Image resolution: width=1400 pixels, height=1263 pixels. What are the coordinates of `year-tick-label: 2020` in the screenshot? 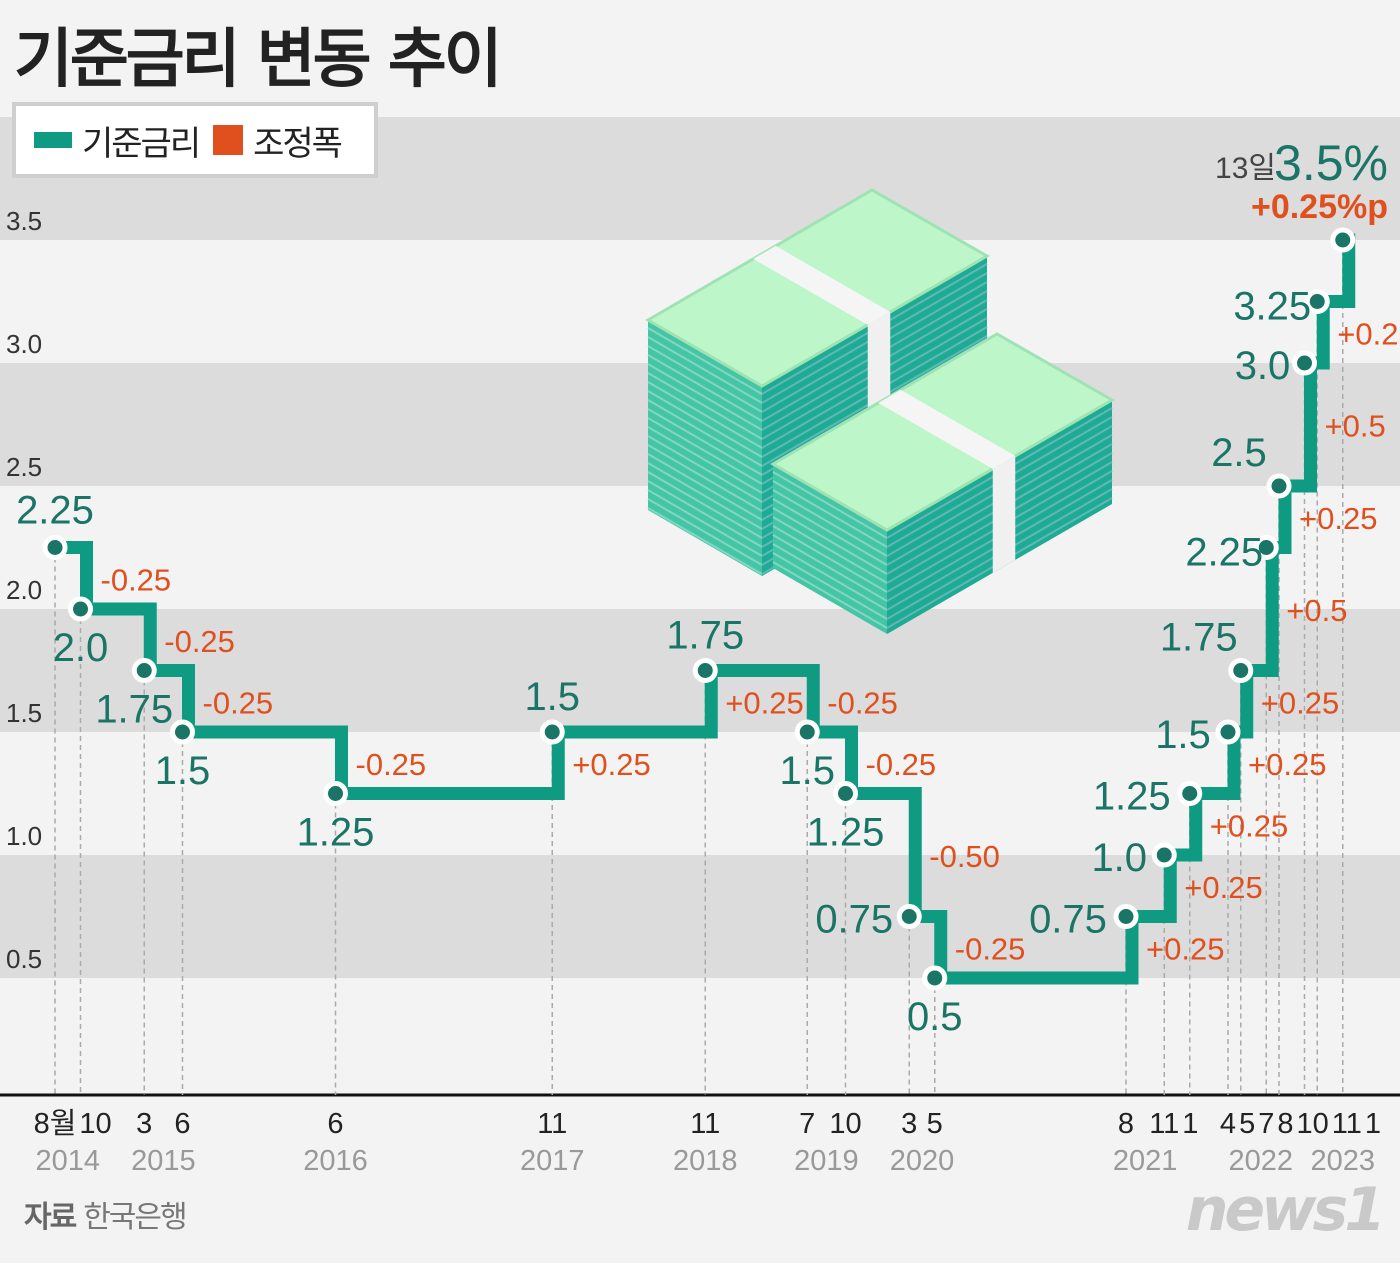 It's located at (922, 1161).